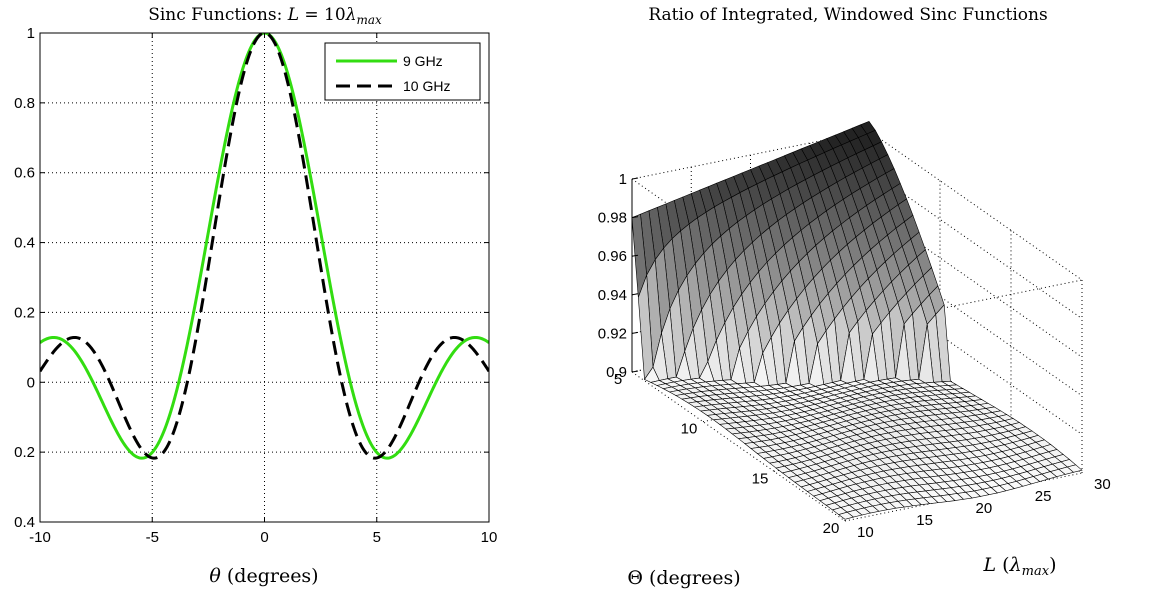 The height and width of the screenshot is (594, 1172). I want to click on y-tick-label: 1, so click(31, 33).